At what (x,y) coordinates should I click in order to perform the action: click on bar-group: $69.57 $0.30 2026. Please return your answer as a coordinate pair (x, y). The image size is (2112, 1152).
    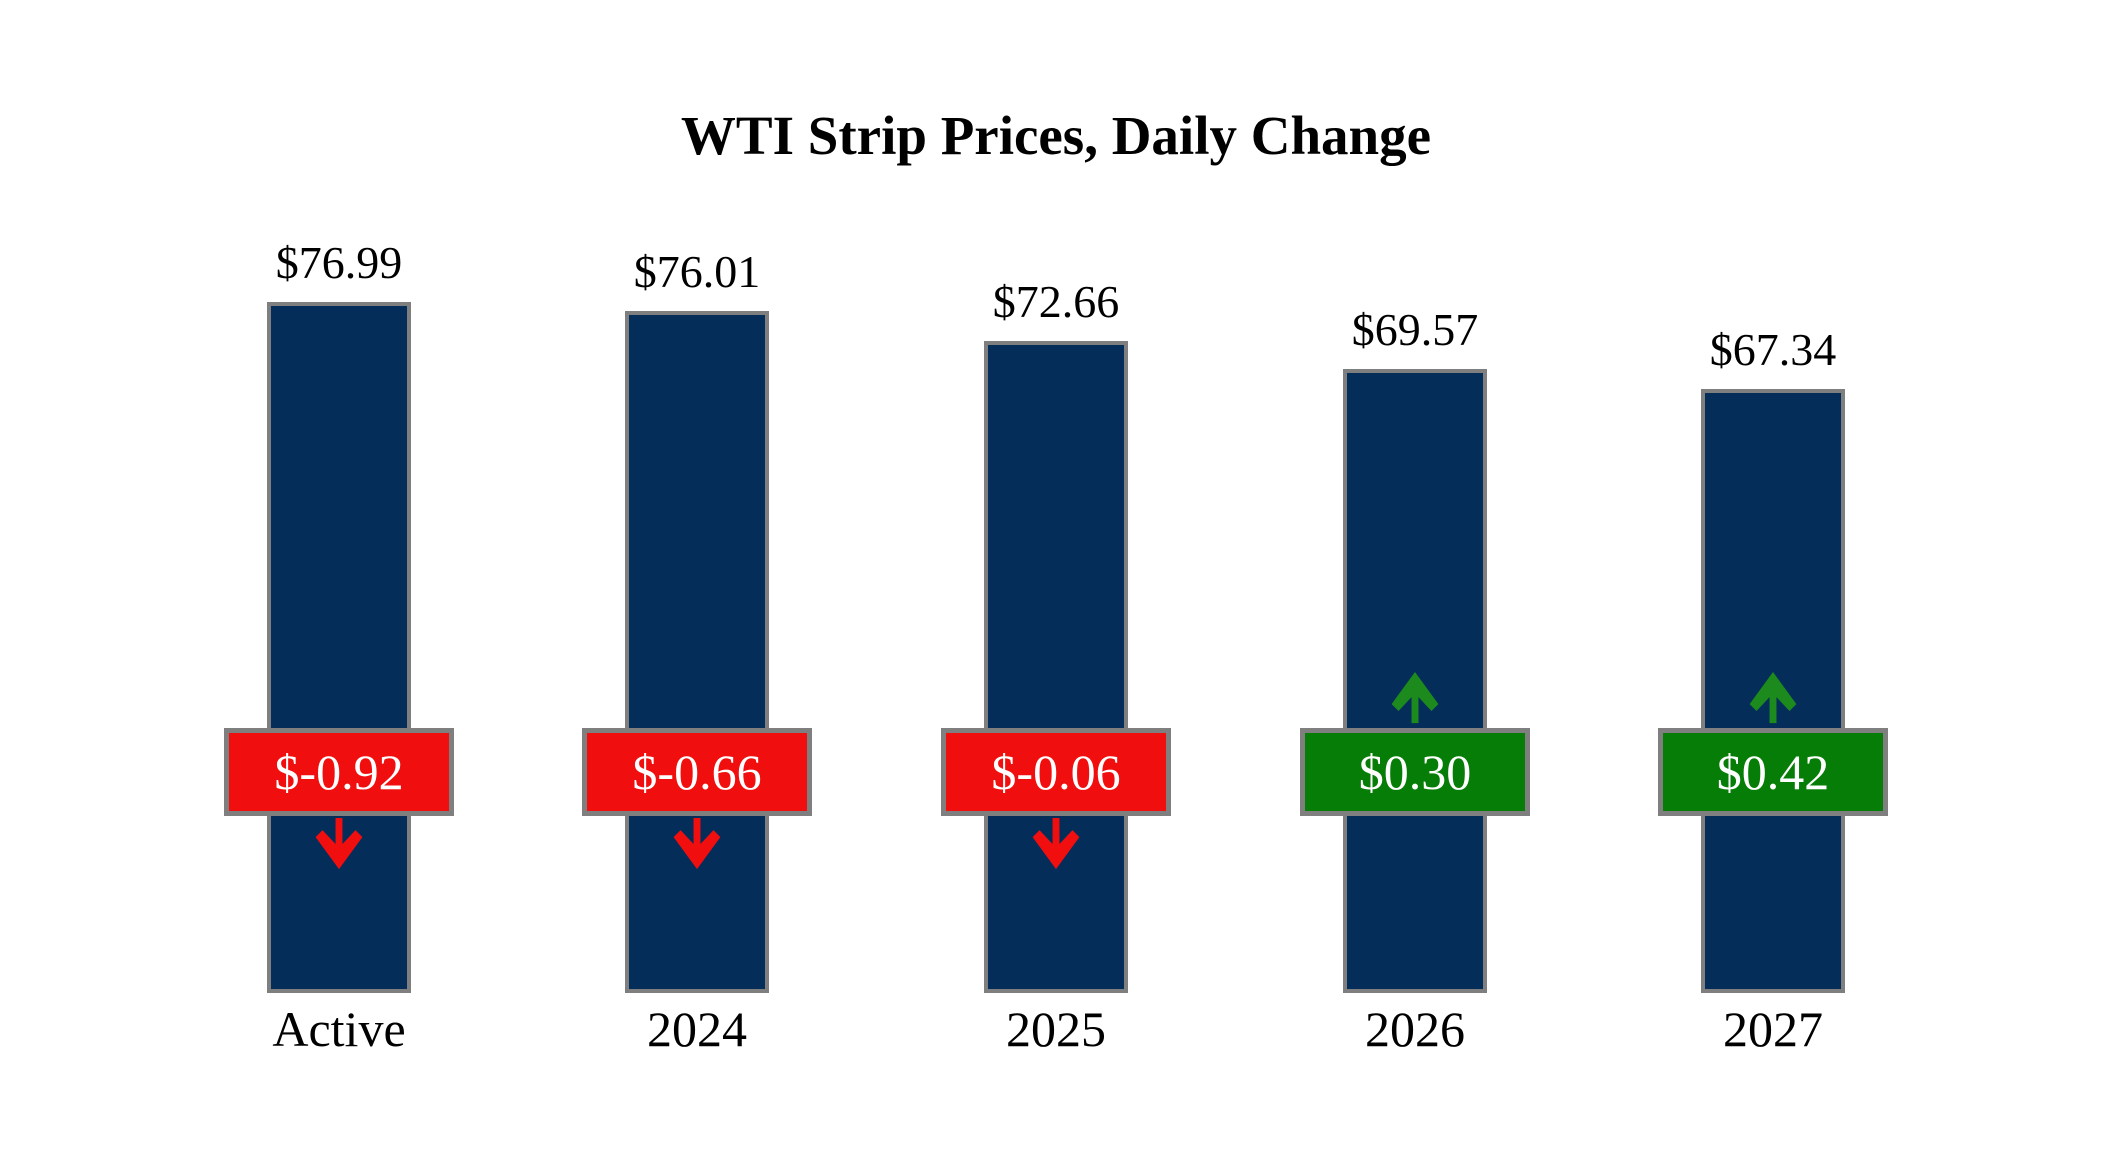
    Looking at the image, I should click on (1415, 576).